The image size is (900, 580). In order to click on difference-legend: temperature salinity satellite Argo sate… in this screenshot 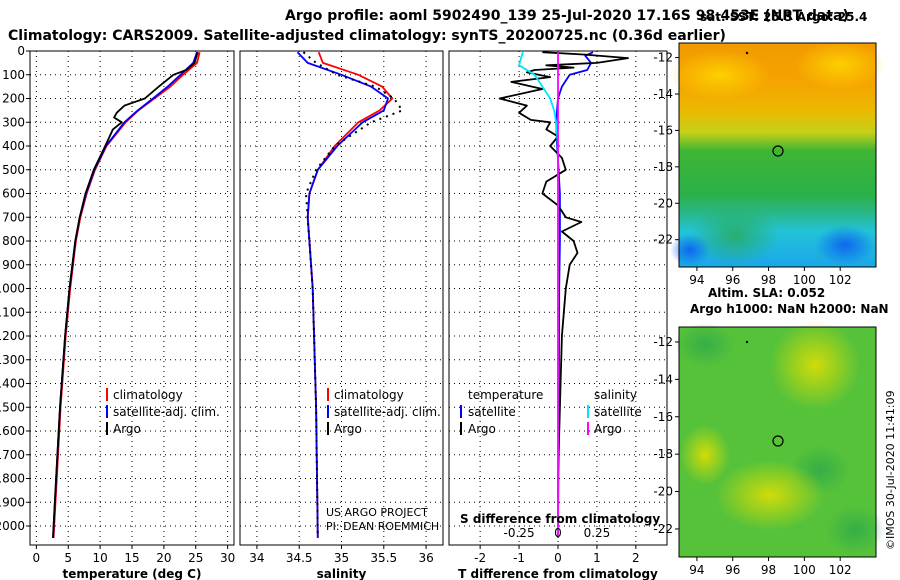, I will do `click(560, 457)`.